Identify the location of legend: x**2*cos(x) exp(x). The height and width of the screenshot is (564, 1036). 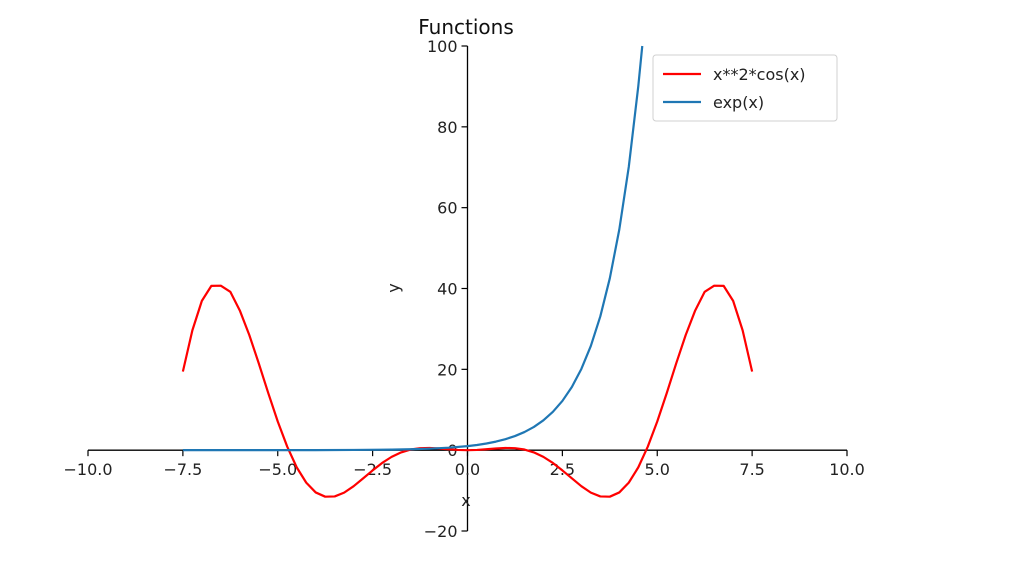
(745, 88).